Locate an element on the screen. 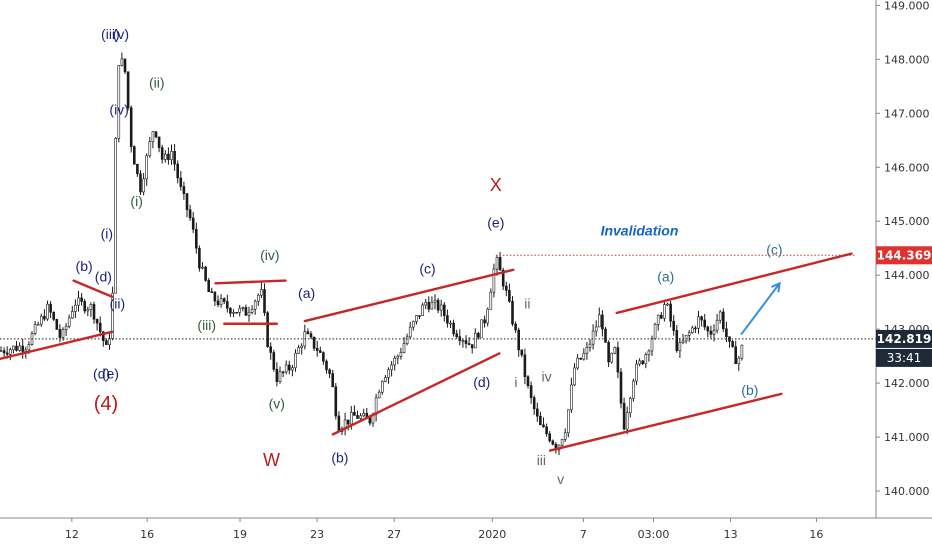 This screenshot has height=550, width=932. time-tick-label: 12 is located at coordinates (72, 534).